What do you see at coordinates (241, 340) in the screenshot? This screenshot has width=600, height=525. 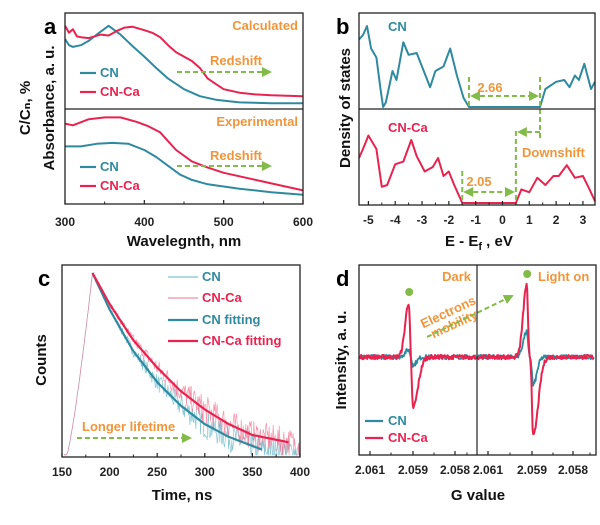 I see `legend-cnca-fitting: CN-Ca fitting` at bounding box center [241, 340].